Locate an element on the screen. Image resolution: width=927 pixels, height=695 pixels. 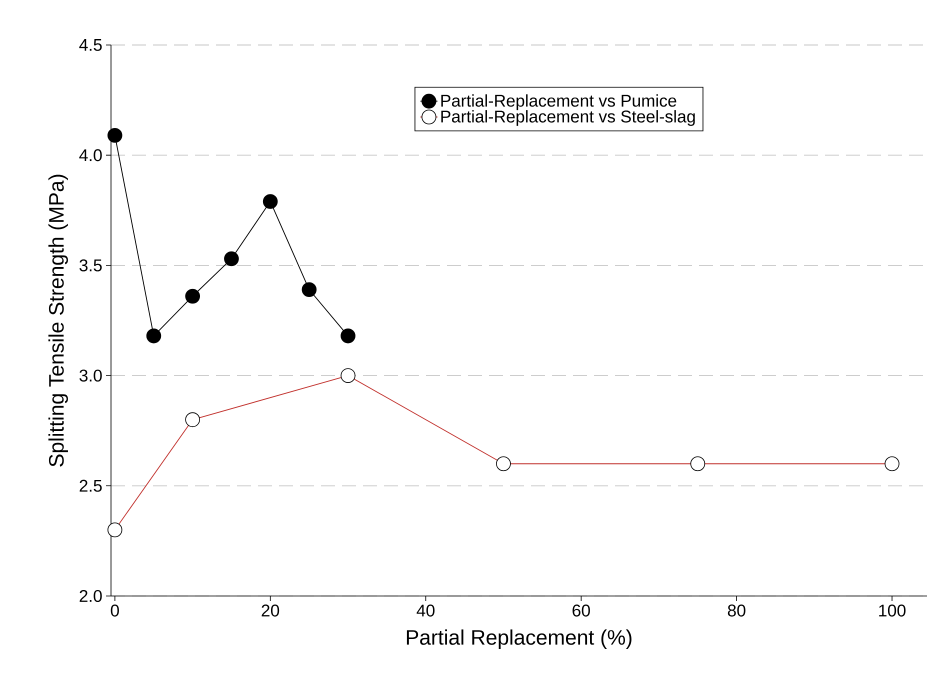
x-tick-label: 60 is located at coordinates (581, 610).